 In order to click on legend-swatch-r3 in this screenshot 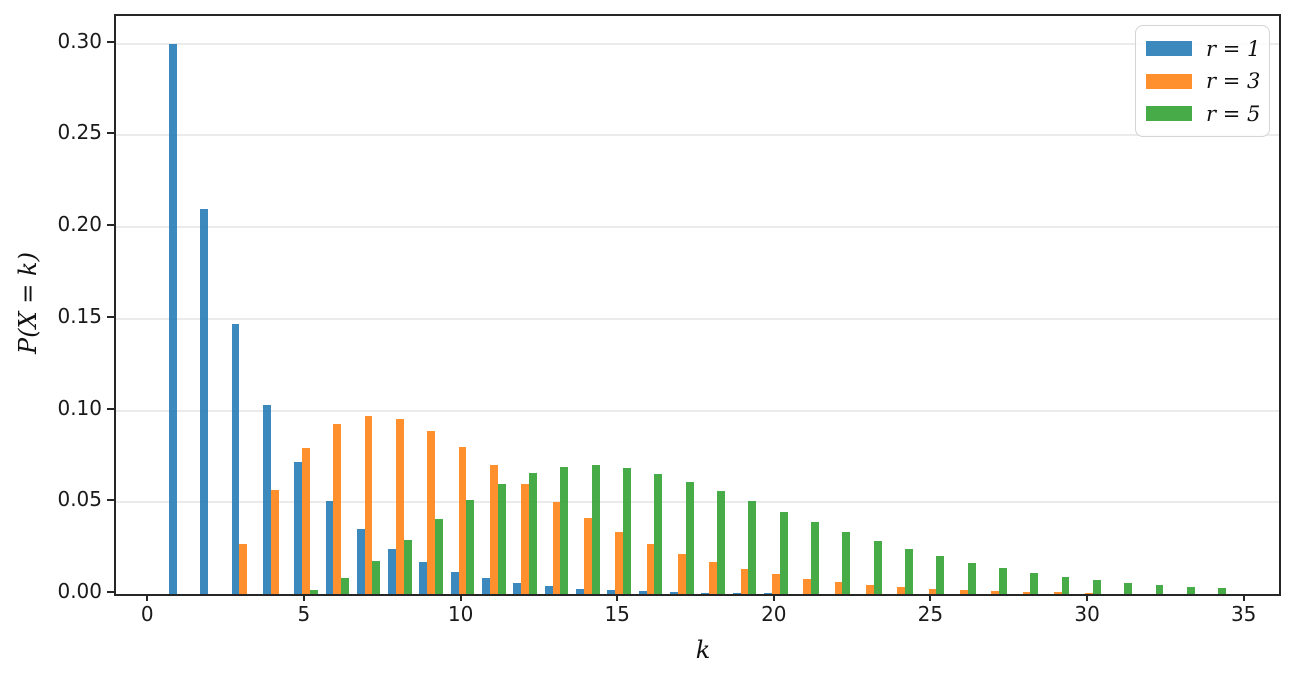, I will do `click(1169, 81)`.